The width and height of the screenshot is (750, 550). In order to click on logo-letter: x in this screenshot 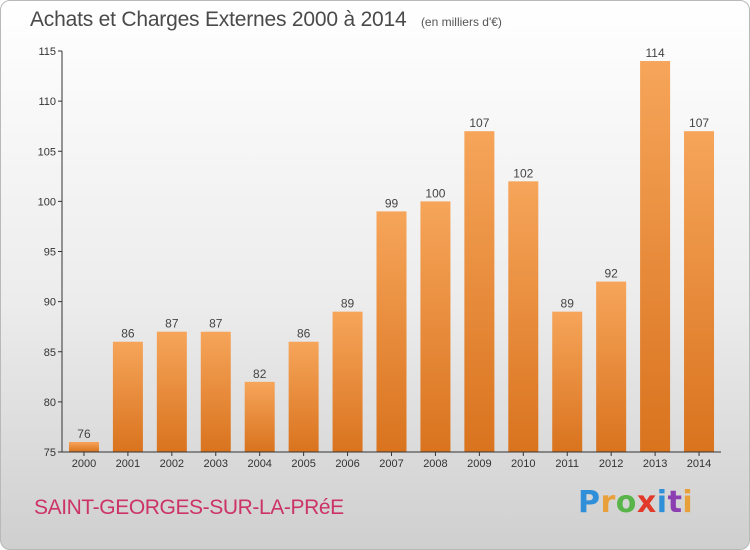, I will do `click(646, 502)`.